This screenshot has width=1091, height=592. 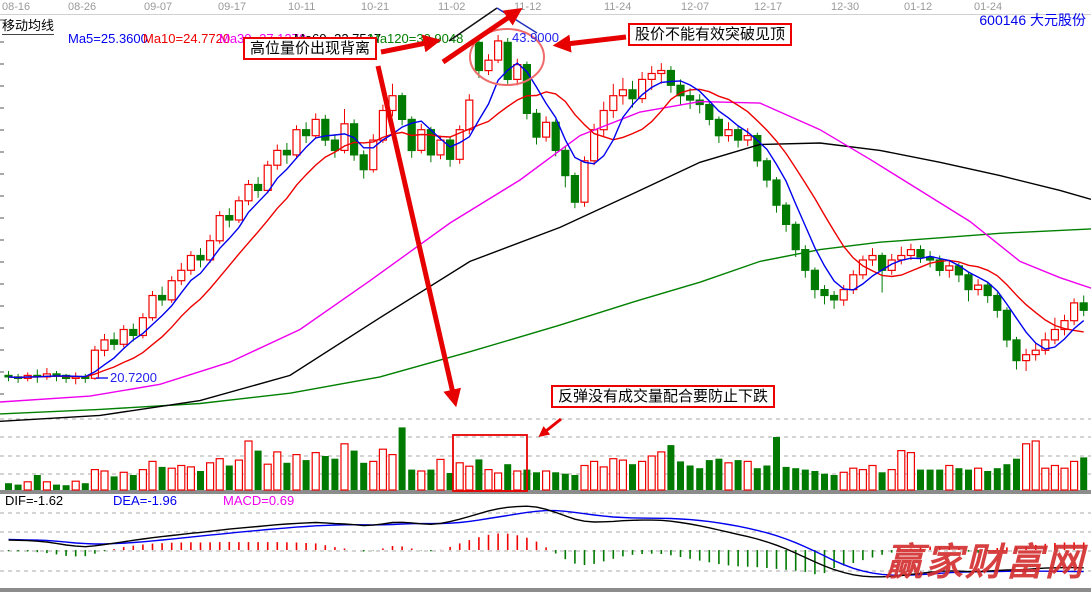 What do you see at coordinates (663, 396) in the screenshot?
I see `annotation-box-volume: 反弹没有成交量配合要防止下跌` at bounding box center [663, 396].